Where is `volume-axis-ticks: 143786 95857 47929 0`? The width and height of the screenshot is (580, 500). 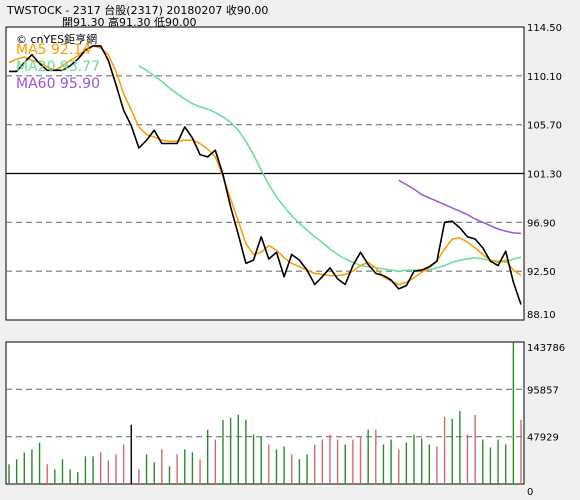
volume-axis-ticks: 143786 95857 47929 0 is located at coordinates (546, 420).